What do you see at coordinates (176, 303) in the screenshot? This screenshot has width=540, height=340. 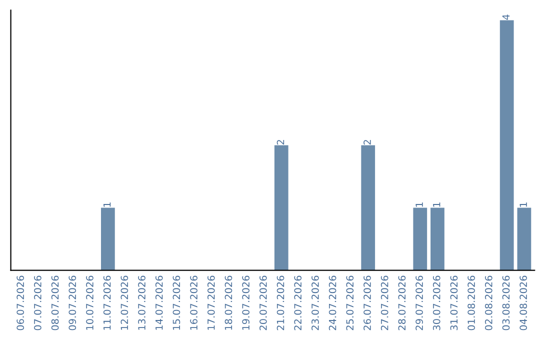 I see `x-tick-label: 15.07.2026` at bounding box center [176, 303].